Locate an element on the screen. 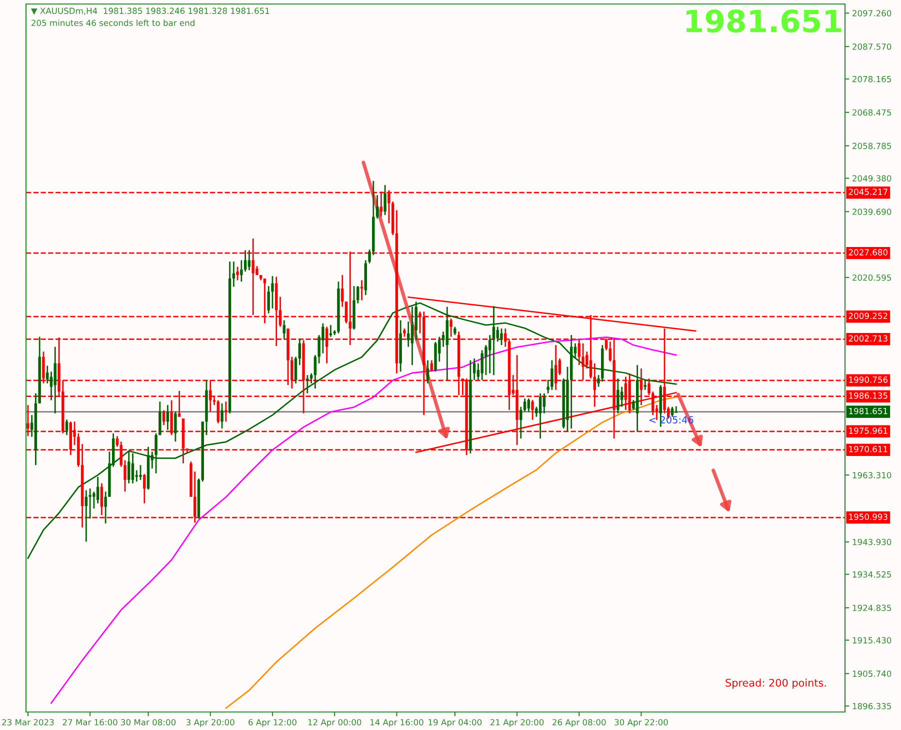 This screenshot has height=730, width=901. x-tick-label: 30 Mar 08:00 is located at coordinates (148, 722).